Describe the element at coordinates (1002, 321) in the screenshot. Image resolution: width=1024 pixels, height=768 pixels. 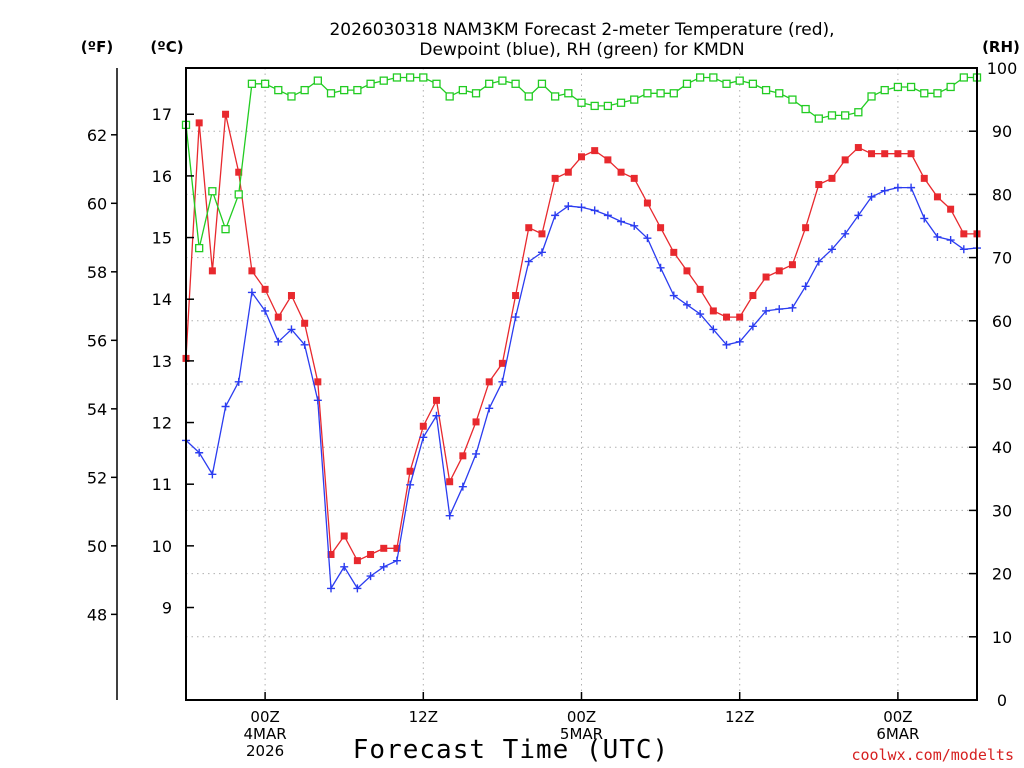
I see `rh-tick-label: 60` at that location.